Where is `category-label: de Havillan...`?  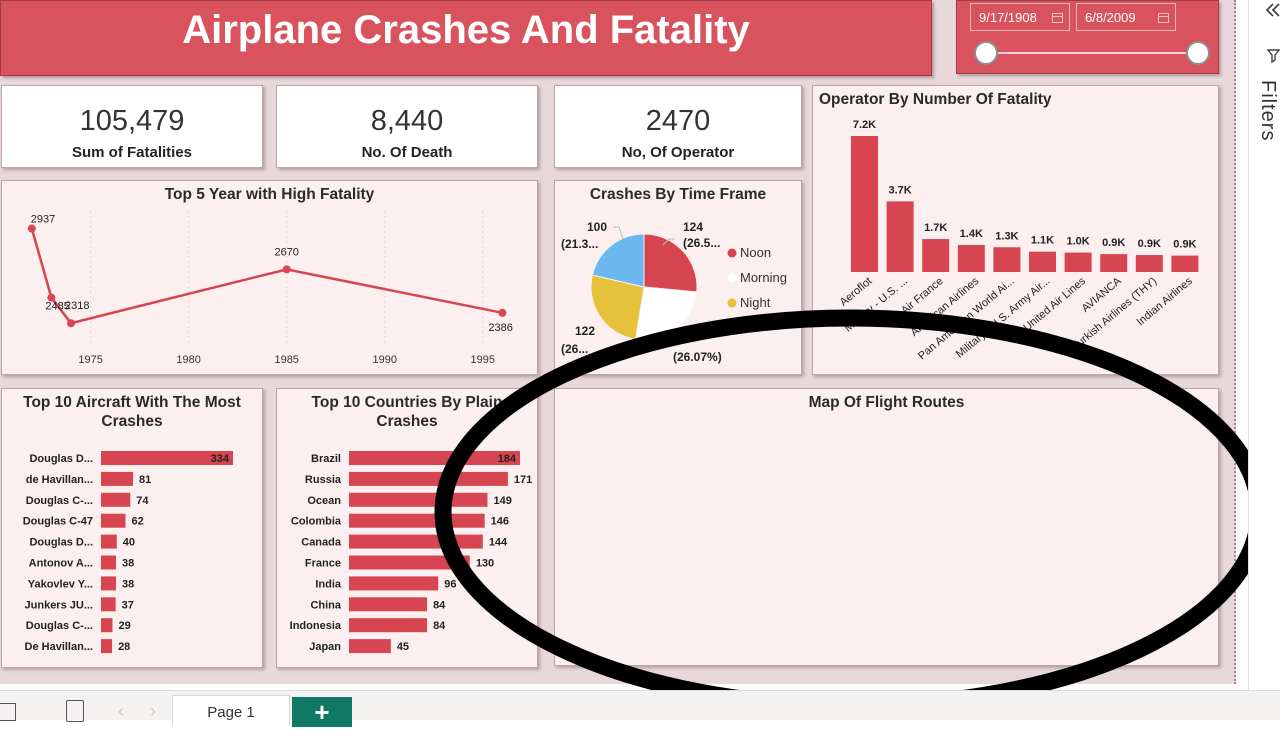
category-label: de Havillan... is located at coordinates (59, 480).